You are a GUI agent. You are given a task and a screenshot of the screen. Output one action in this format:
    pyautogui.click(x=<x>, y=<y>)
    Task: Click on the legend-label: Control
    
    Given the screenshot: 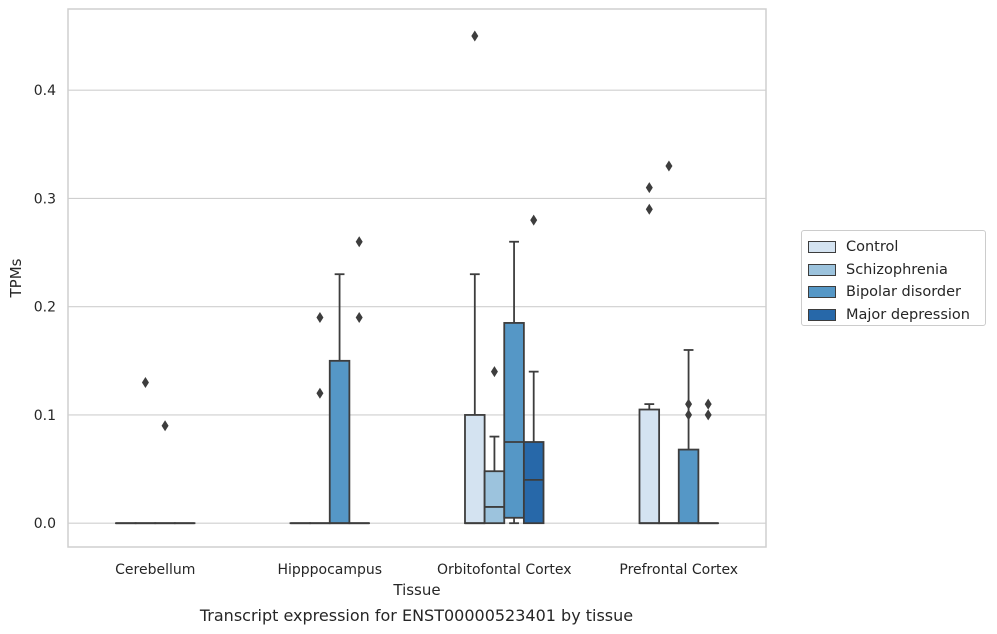 What is the action you would take?
    pyautogui.click(x=872, y=247)
    